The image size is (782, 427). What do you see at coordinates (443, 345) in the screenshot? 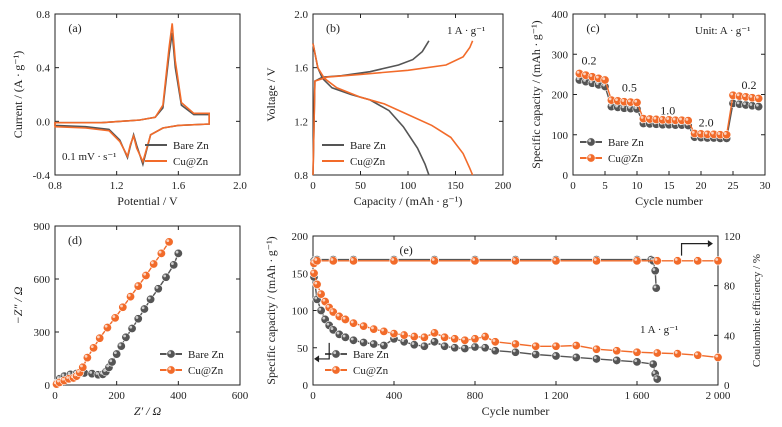
I see `data-point-e-0-17-shine` at bounding box center [443, 345].